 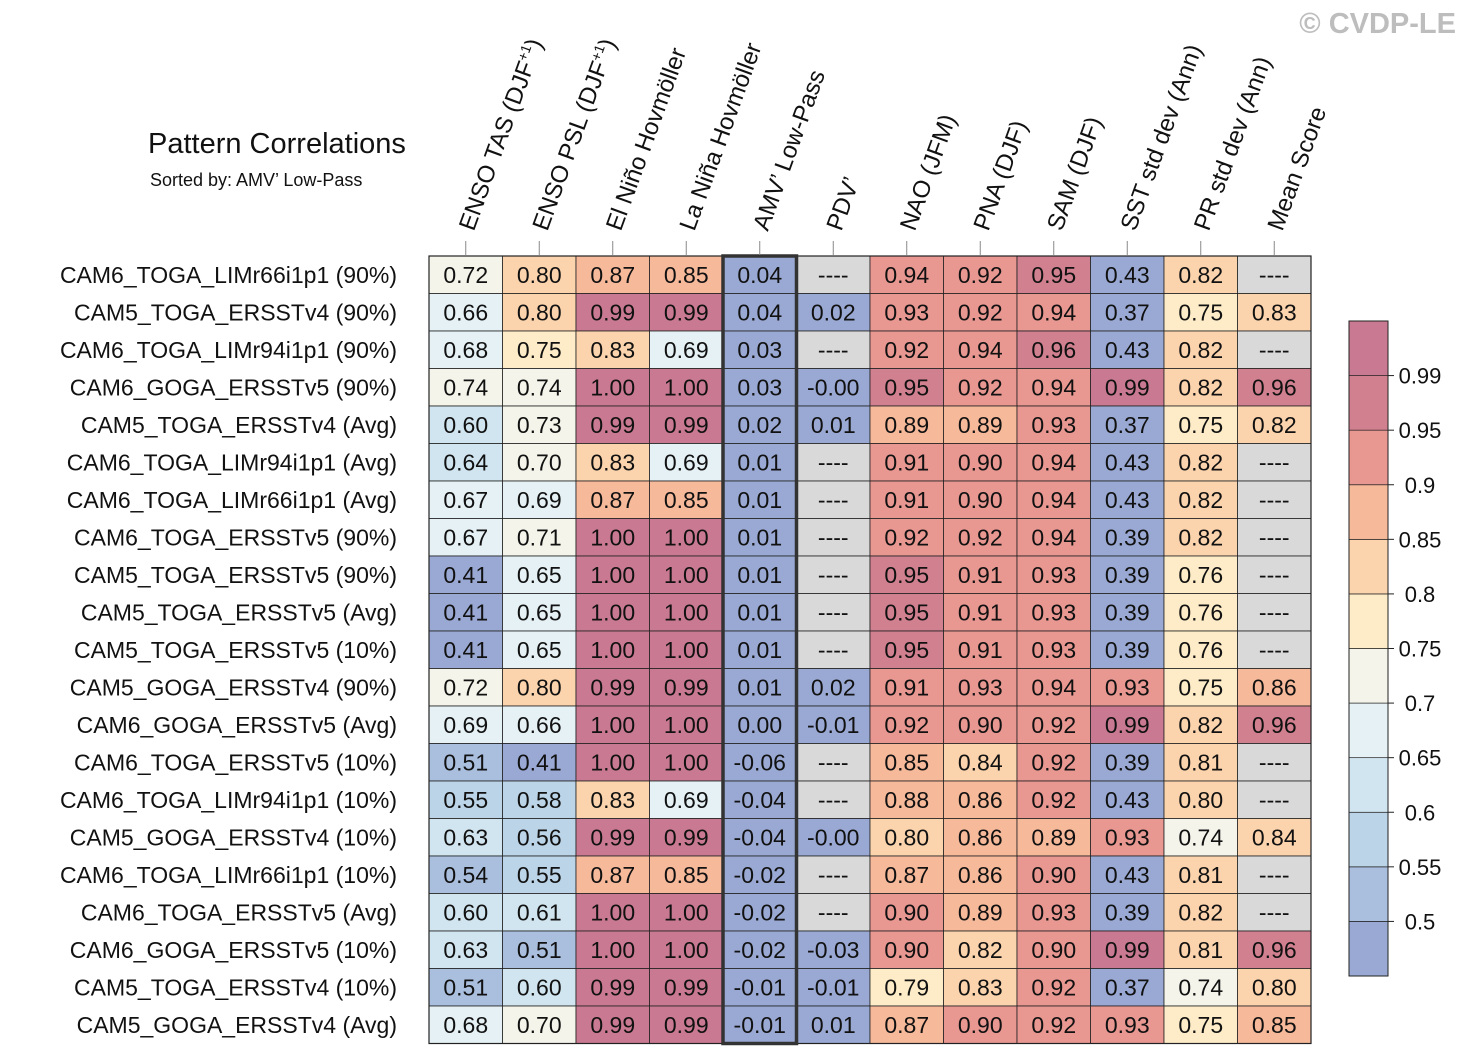 What do you see at coordinates (906, 387) in the screenshot?
I see `cell-value: 0.95` at bounding box center [906, 387].